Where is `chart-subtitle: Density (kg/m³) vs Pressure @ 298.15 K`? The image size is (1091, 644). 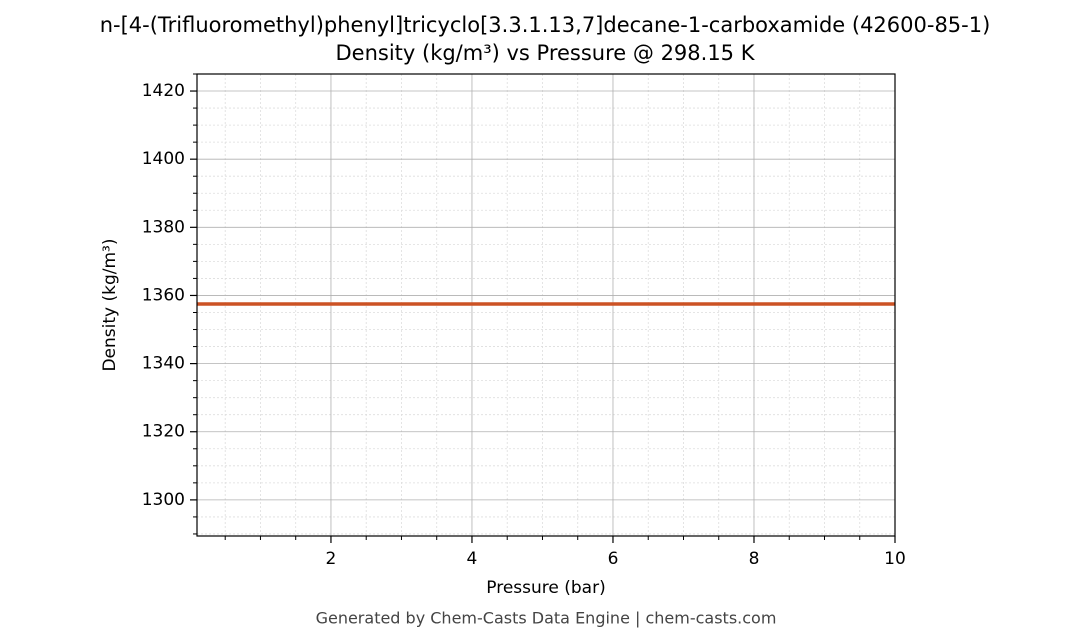 chart-subtitle: Density (kg/m³) vs Pressure @ 298.15 K is located at coordinates (545, 53).